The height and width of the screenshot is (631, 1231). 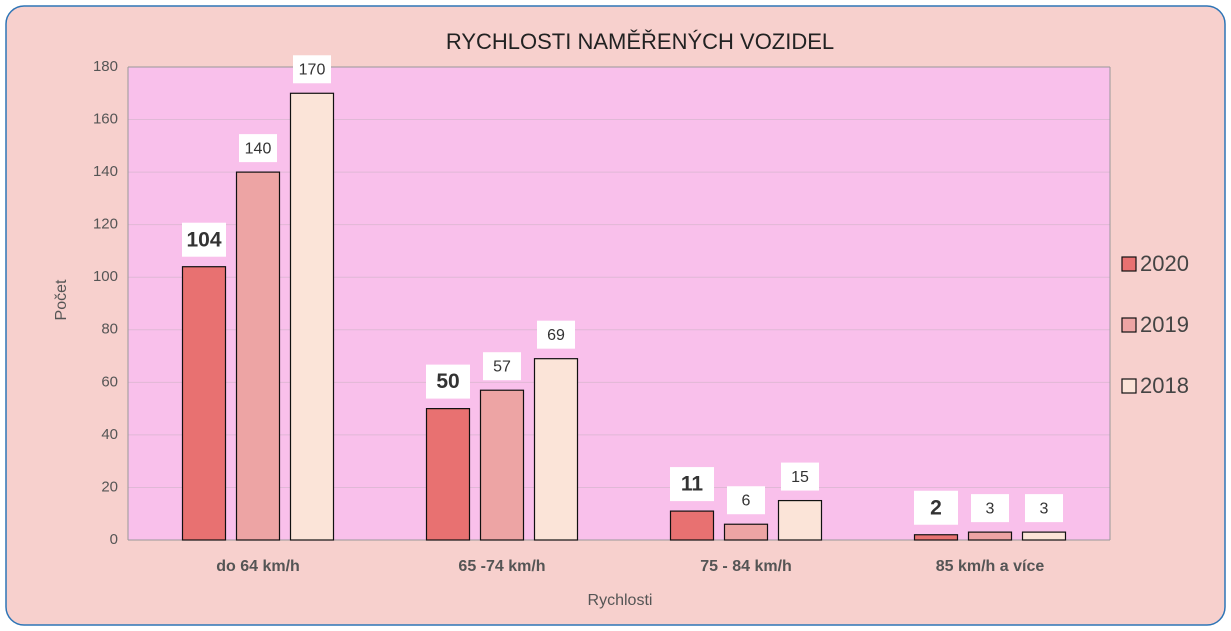 I want to click on legend-label: 2019, so click(x=1164, y=324).